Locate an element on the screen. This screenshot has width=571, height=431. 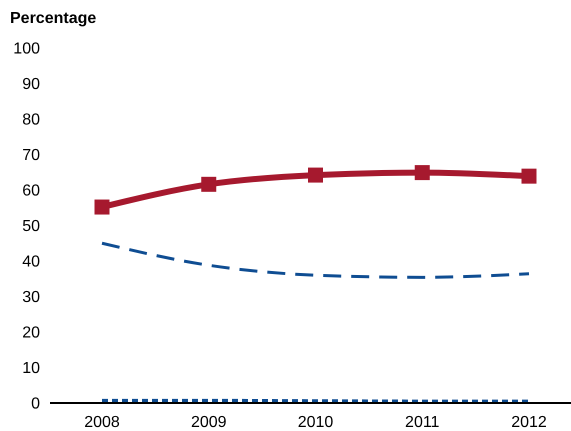
y-tick-label: 20 is located at coordinates (31, 333).